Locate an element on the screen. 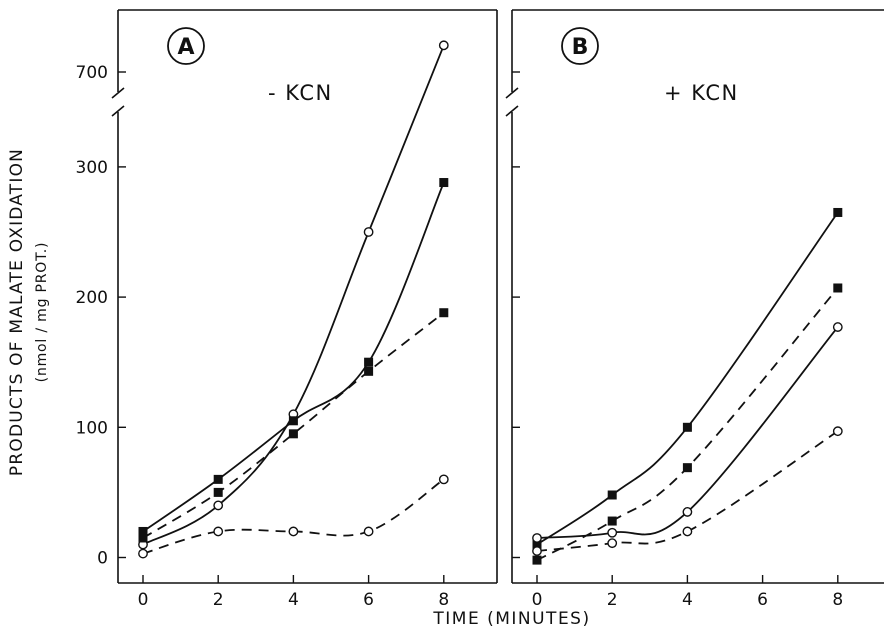  y-tick-label: 300 is located at coordinates (92, 168).